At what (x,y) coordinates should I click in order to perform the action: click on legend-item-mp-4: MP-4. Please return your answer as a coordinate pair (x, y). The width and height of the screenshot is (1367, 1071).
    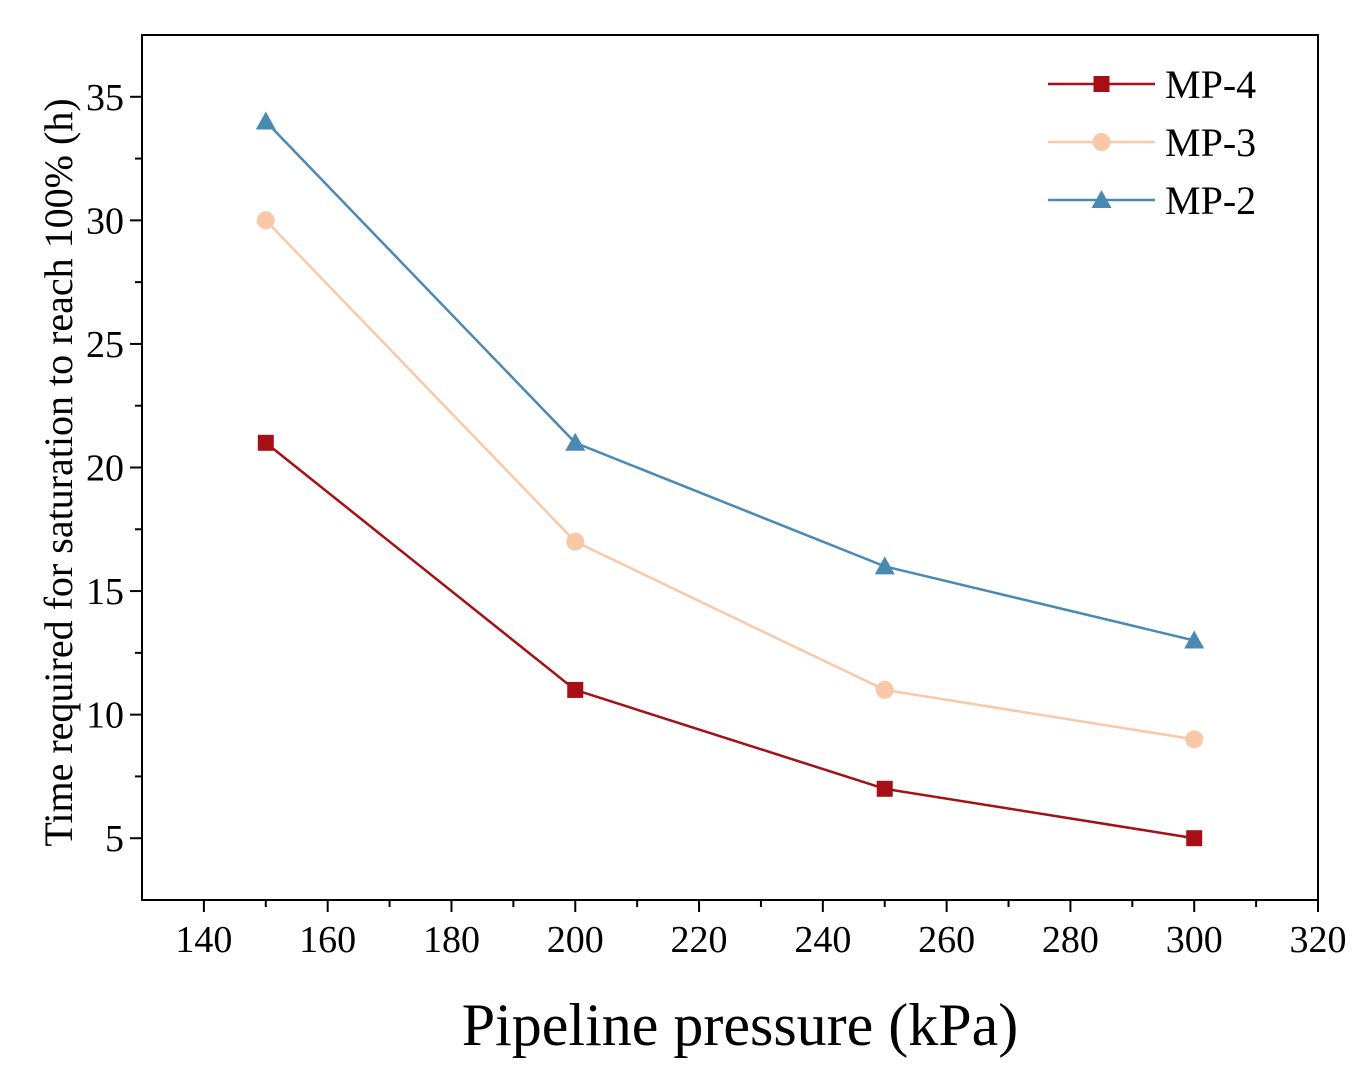
    Looking at the image, I should click on (1152, 84).